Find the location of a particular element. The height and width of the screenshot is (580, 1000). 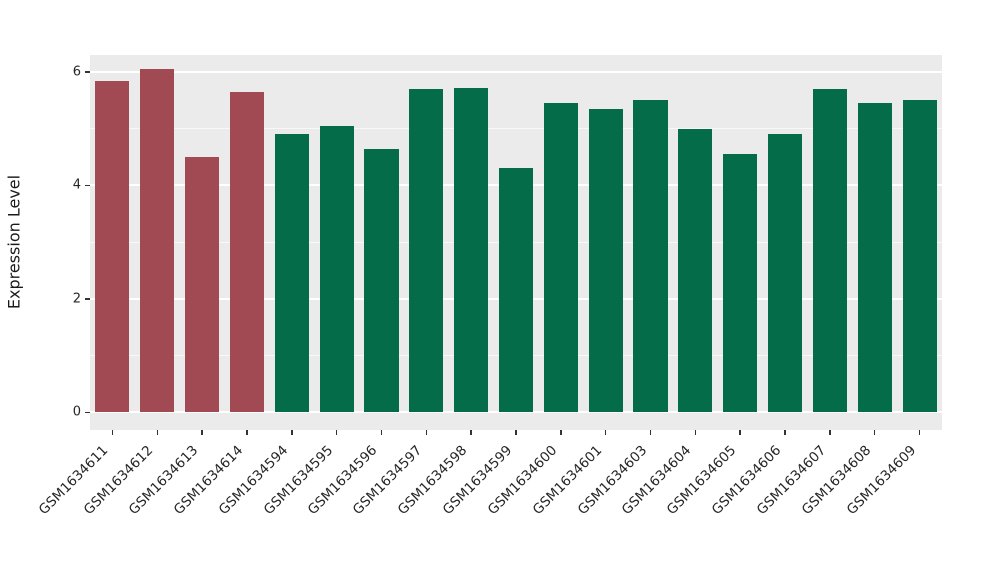

y-tick-label: 0 is located at coordinates (76, 412).